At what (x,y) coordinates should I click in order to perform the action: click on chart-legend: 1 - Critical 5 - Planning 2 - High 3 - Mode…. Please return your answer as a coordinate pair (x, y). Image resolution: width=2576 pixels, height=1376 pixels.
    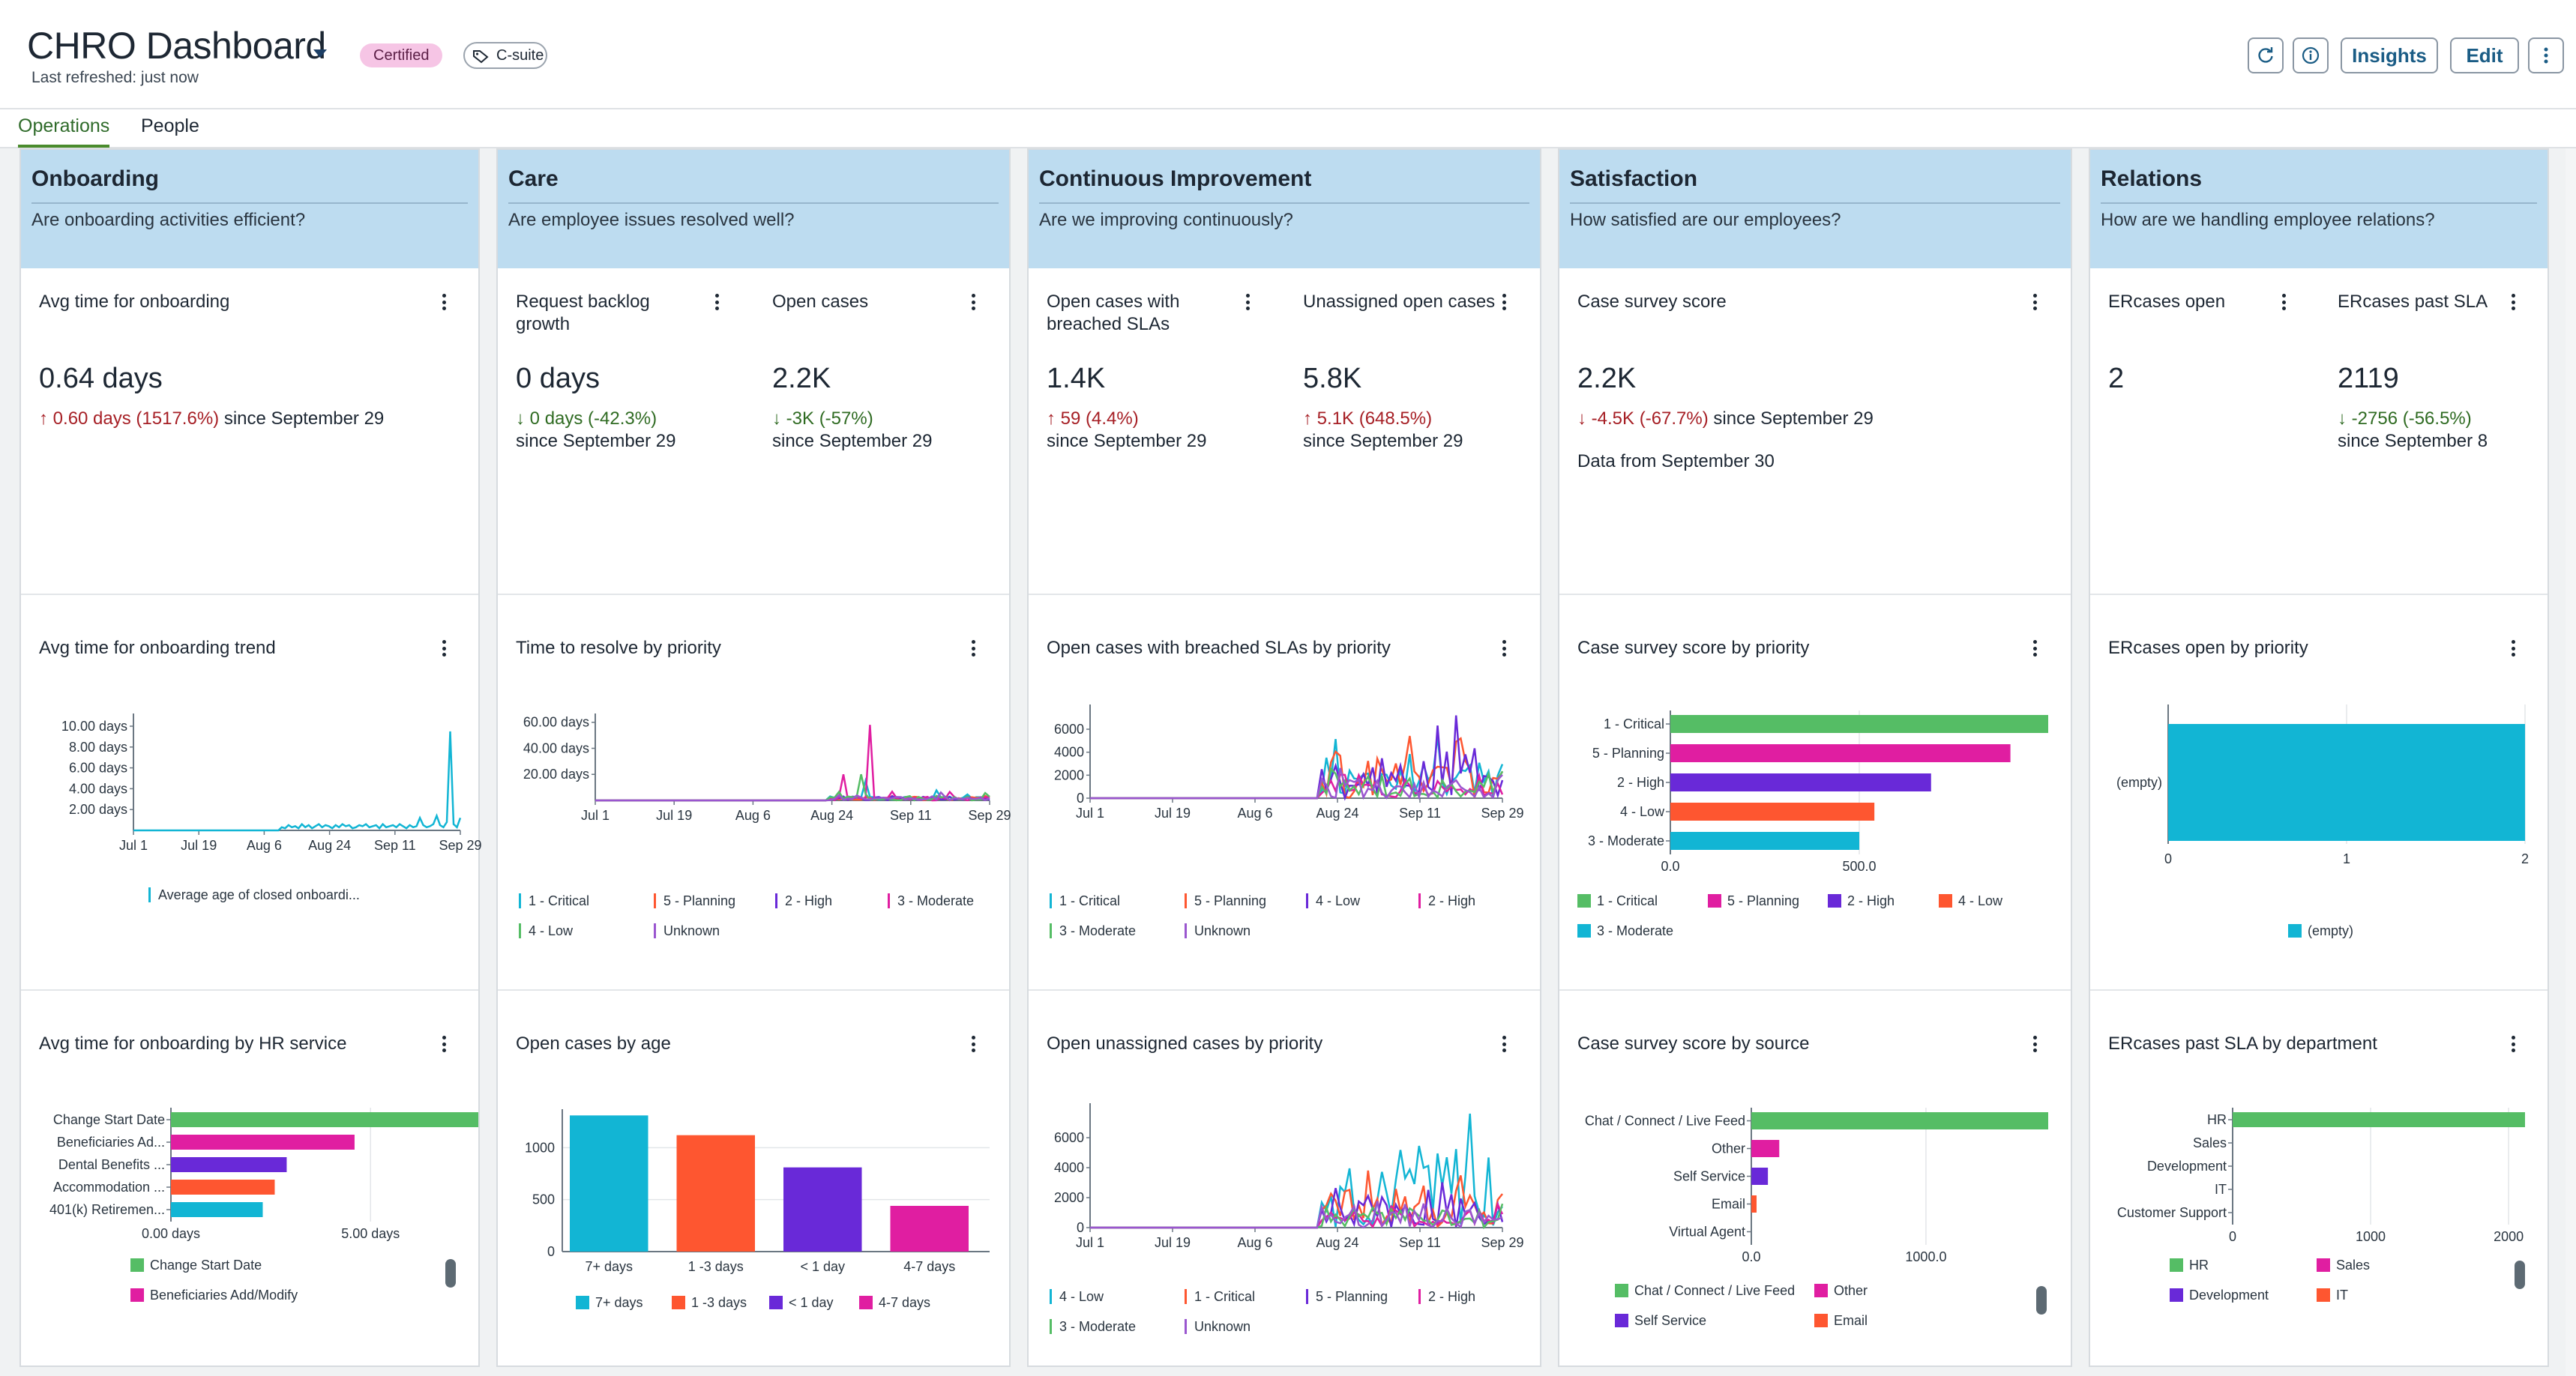
    Looking at the image, I should click on (755, 923).